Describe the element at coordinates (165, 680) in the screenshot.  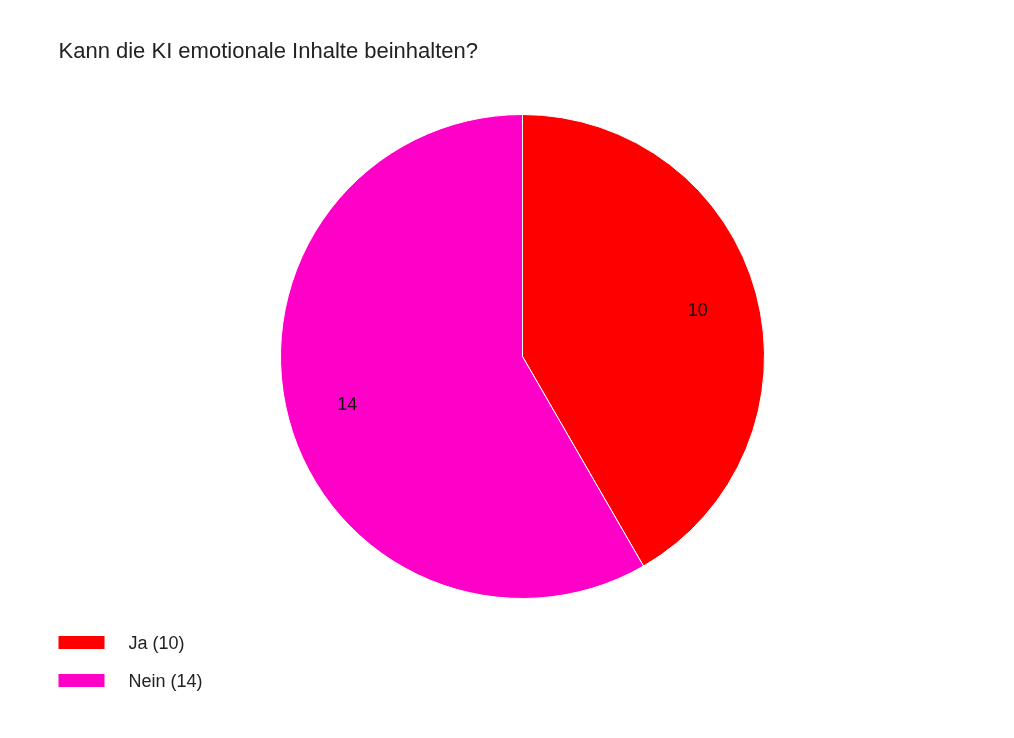
I see `legend-label: Nein (14)` at that location.